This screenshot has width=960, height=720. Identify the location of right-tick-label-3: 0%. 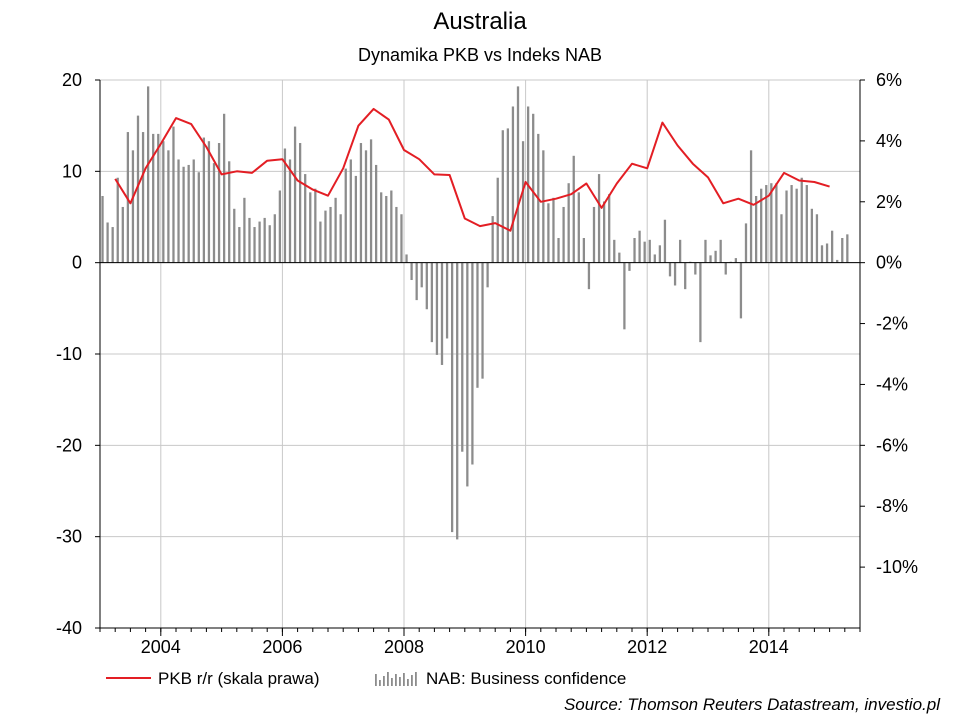
(889, 263).